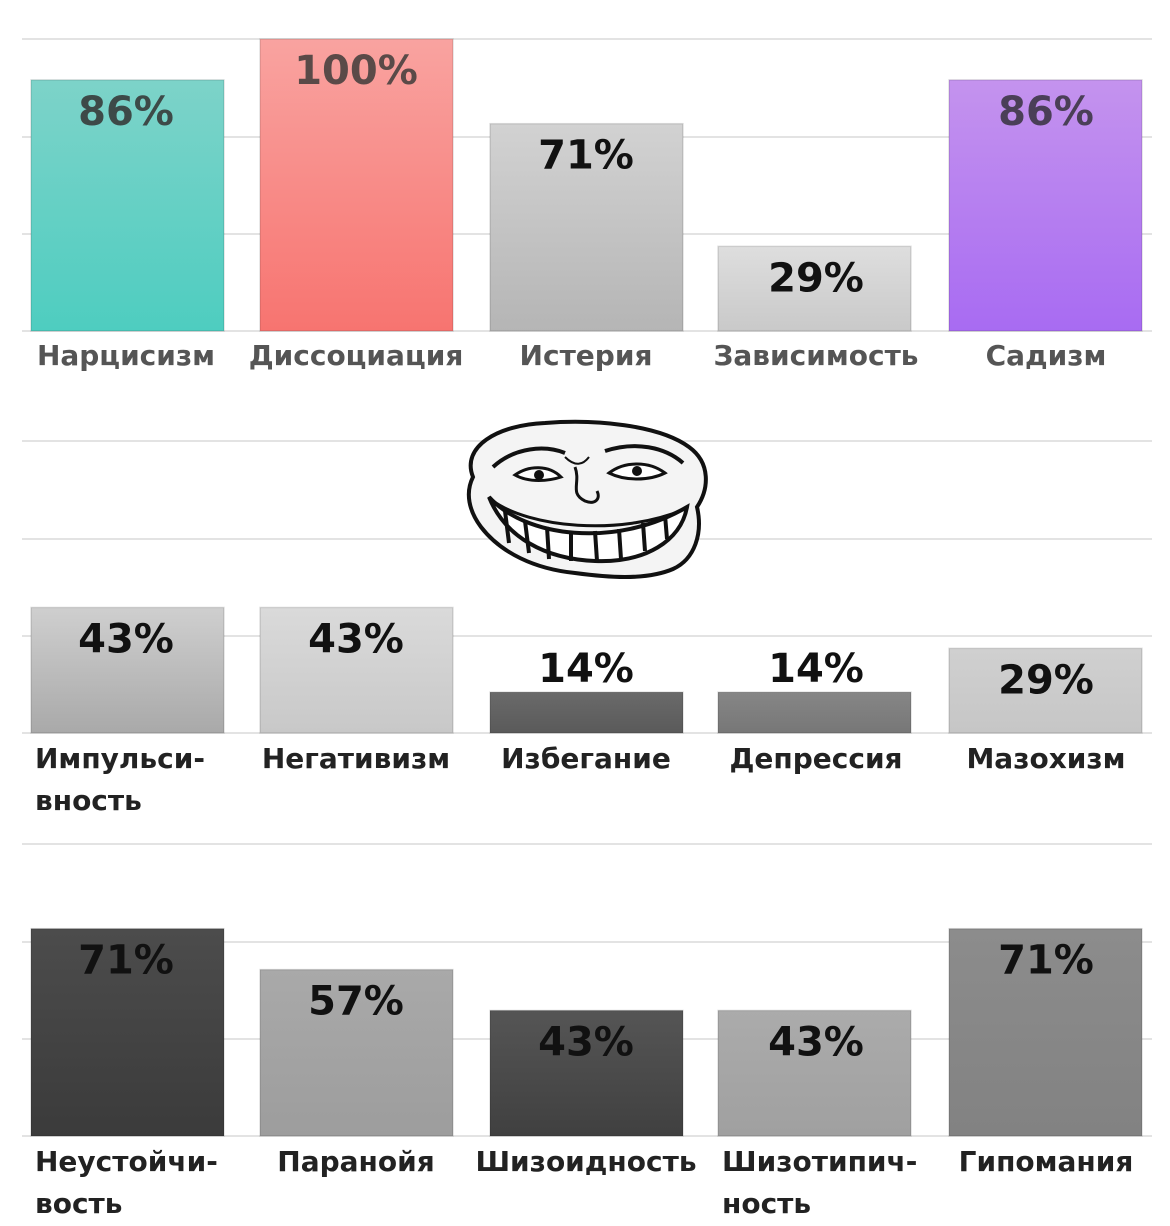  Describe the element at coordinates (587, 499) in the screenshot. I see `trollface-icon` at that location.